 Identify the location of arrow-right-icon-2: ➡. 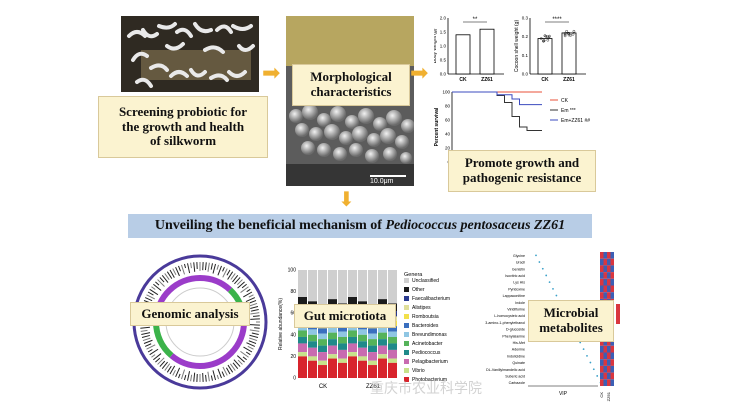
(419, 73).